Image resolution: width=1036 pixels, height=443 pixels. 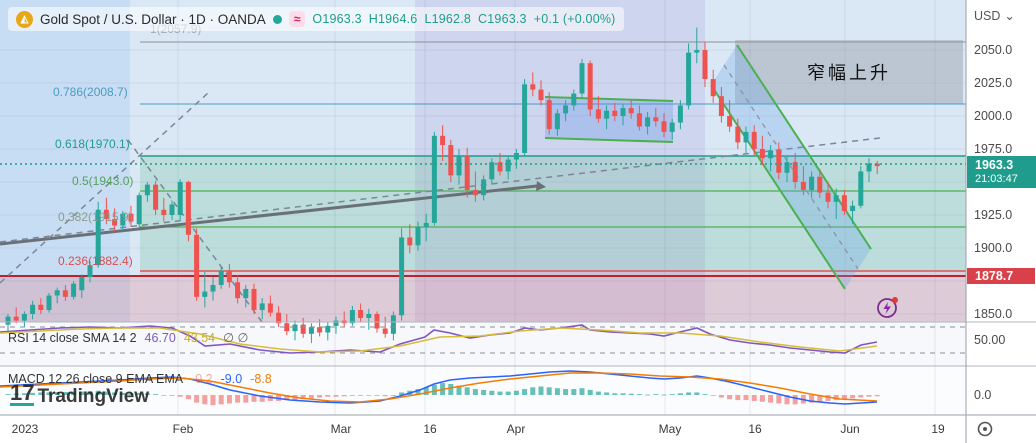 I want to click on macd-signal-value: -8.8, so click(x=261, y=379).